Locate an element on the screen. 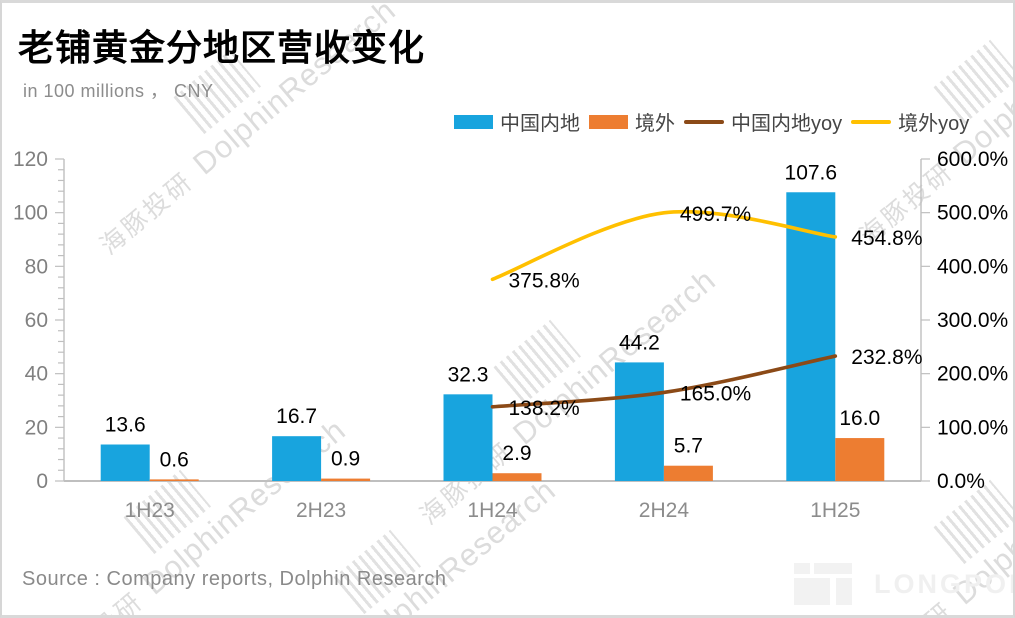 The height and width of the screenshot is (618, 1015). x-axis-category-label: 2H24 is located at coordinates (664, 510).